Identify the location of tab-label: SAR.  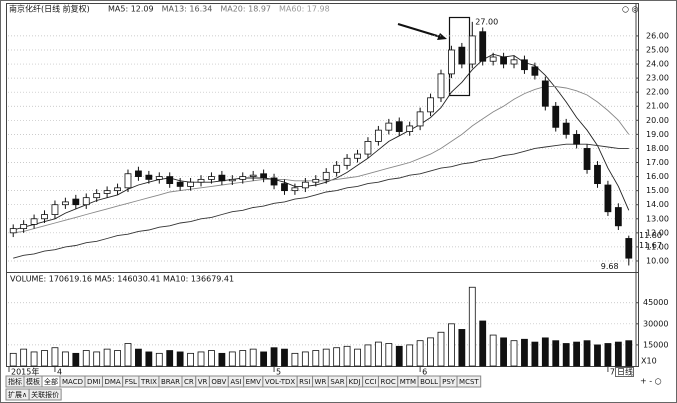
(337, 382).